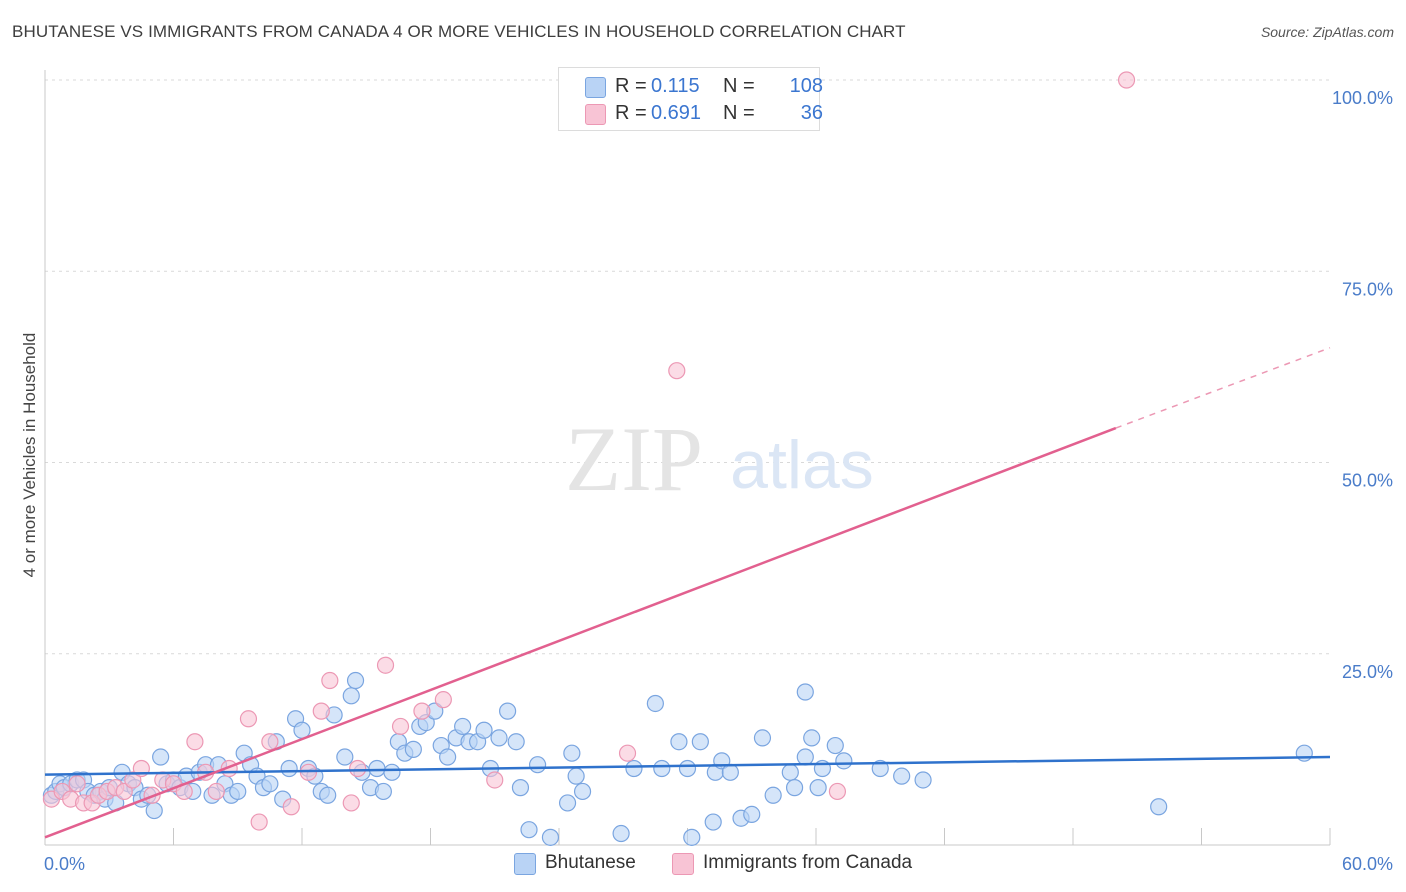 The width and height of the screenshot is (1406, 892). Describe the element at coordinates (595, 87) in the screenshot. I see `legend-swatch-blue` at that location.